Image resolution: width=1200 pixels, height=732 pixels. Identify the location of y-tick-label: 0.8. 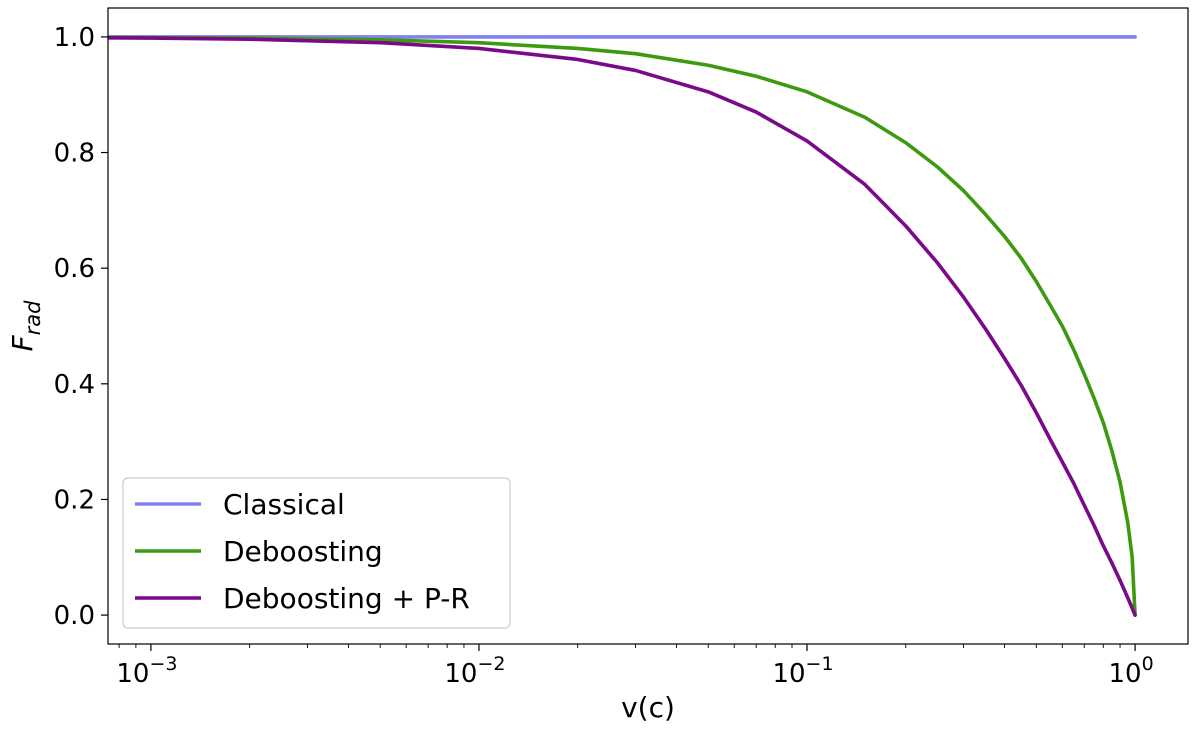
(74, 154).